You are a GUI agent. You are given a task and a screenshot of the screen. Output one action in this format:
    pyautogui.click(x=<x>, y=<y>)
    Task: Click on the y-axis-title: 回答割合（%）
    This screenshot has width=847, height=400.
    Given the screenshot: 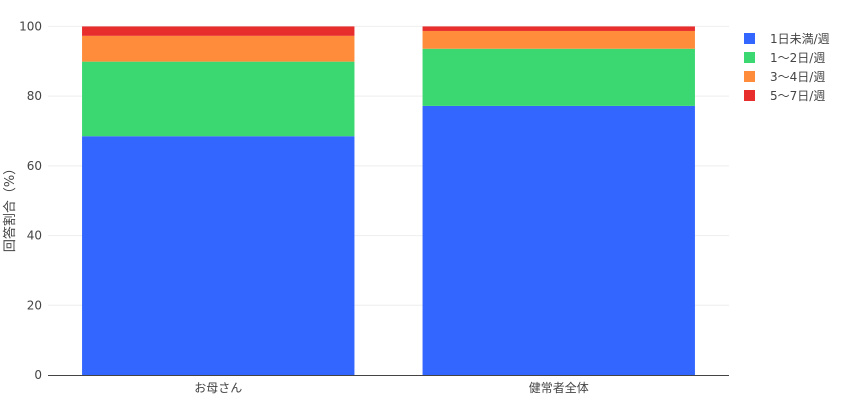 What is the action you would take?
    pyautogui.click(x=10, y=207)
    